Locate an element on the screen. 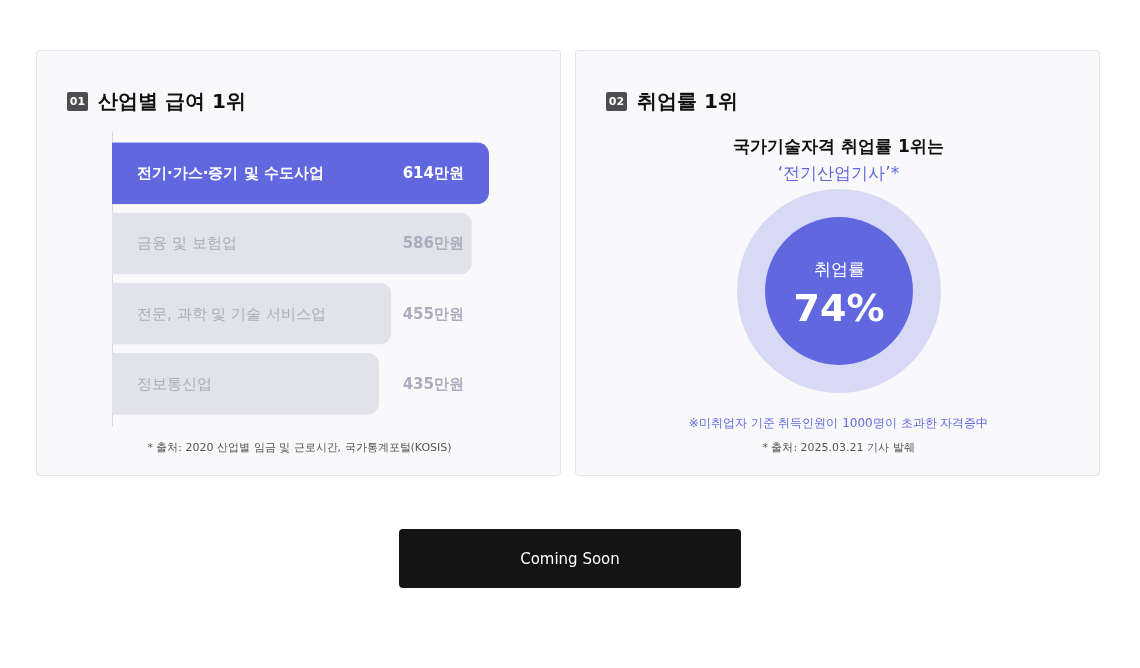  text: 취업률 1위 is located at coordinates (687, 101).